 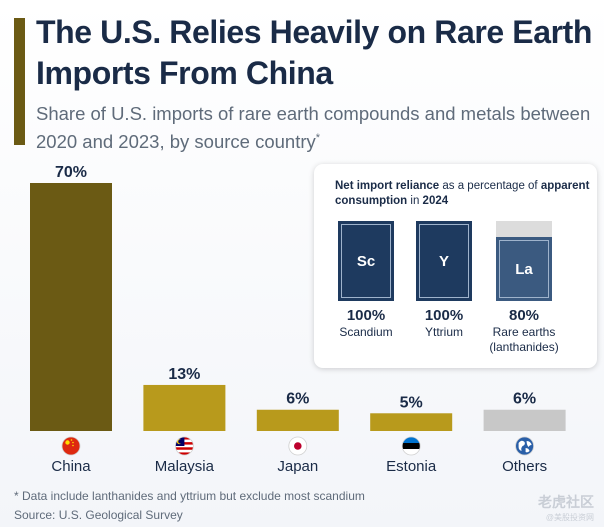 What do you see at coordinates (297, 466) in the screenshot?
I see `category-label-japan: Japan` at bounding box center [297, 466].